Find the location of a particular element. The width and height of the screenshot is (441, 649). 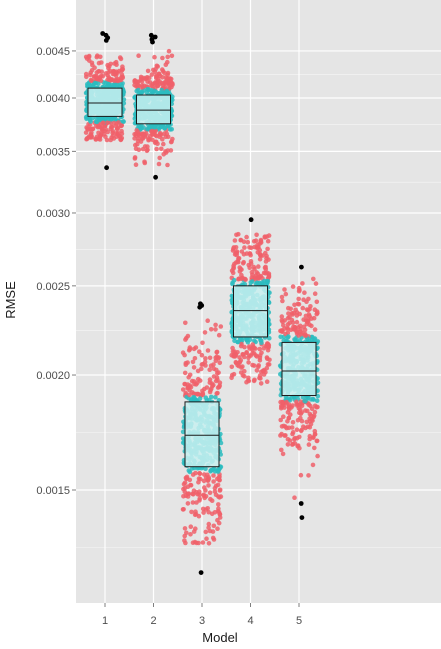

x-tick-label: 4 is located at coordinates (250, 621).